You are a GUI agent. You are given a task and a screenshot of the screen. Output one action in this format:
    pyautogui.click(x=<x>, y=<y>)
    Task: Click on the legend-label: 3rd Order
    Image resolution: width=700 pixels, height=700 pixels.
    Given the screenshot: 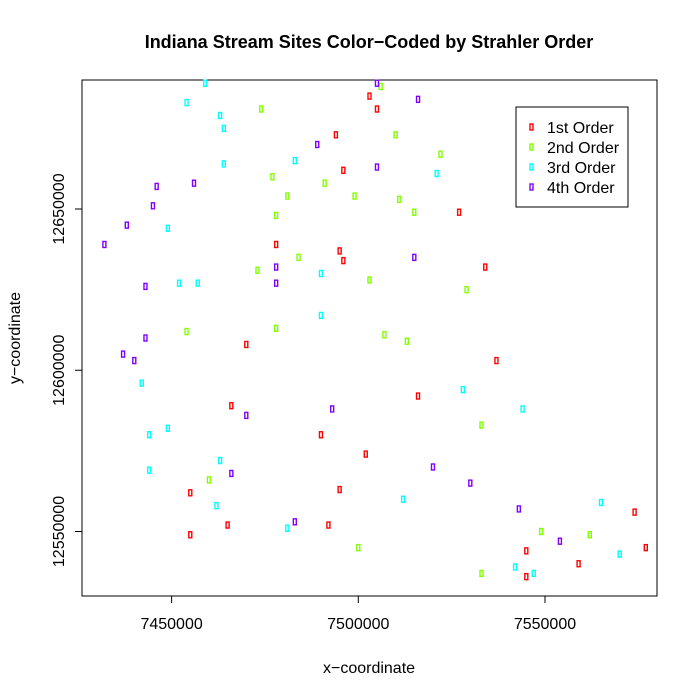 What is the action you would take?
    pyautogui.click(x=581, y=168)
    